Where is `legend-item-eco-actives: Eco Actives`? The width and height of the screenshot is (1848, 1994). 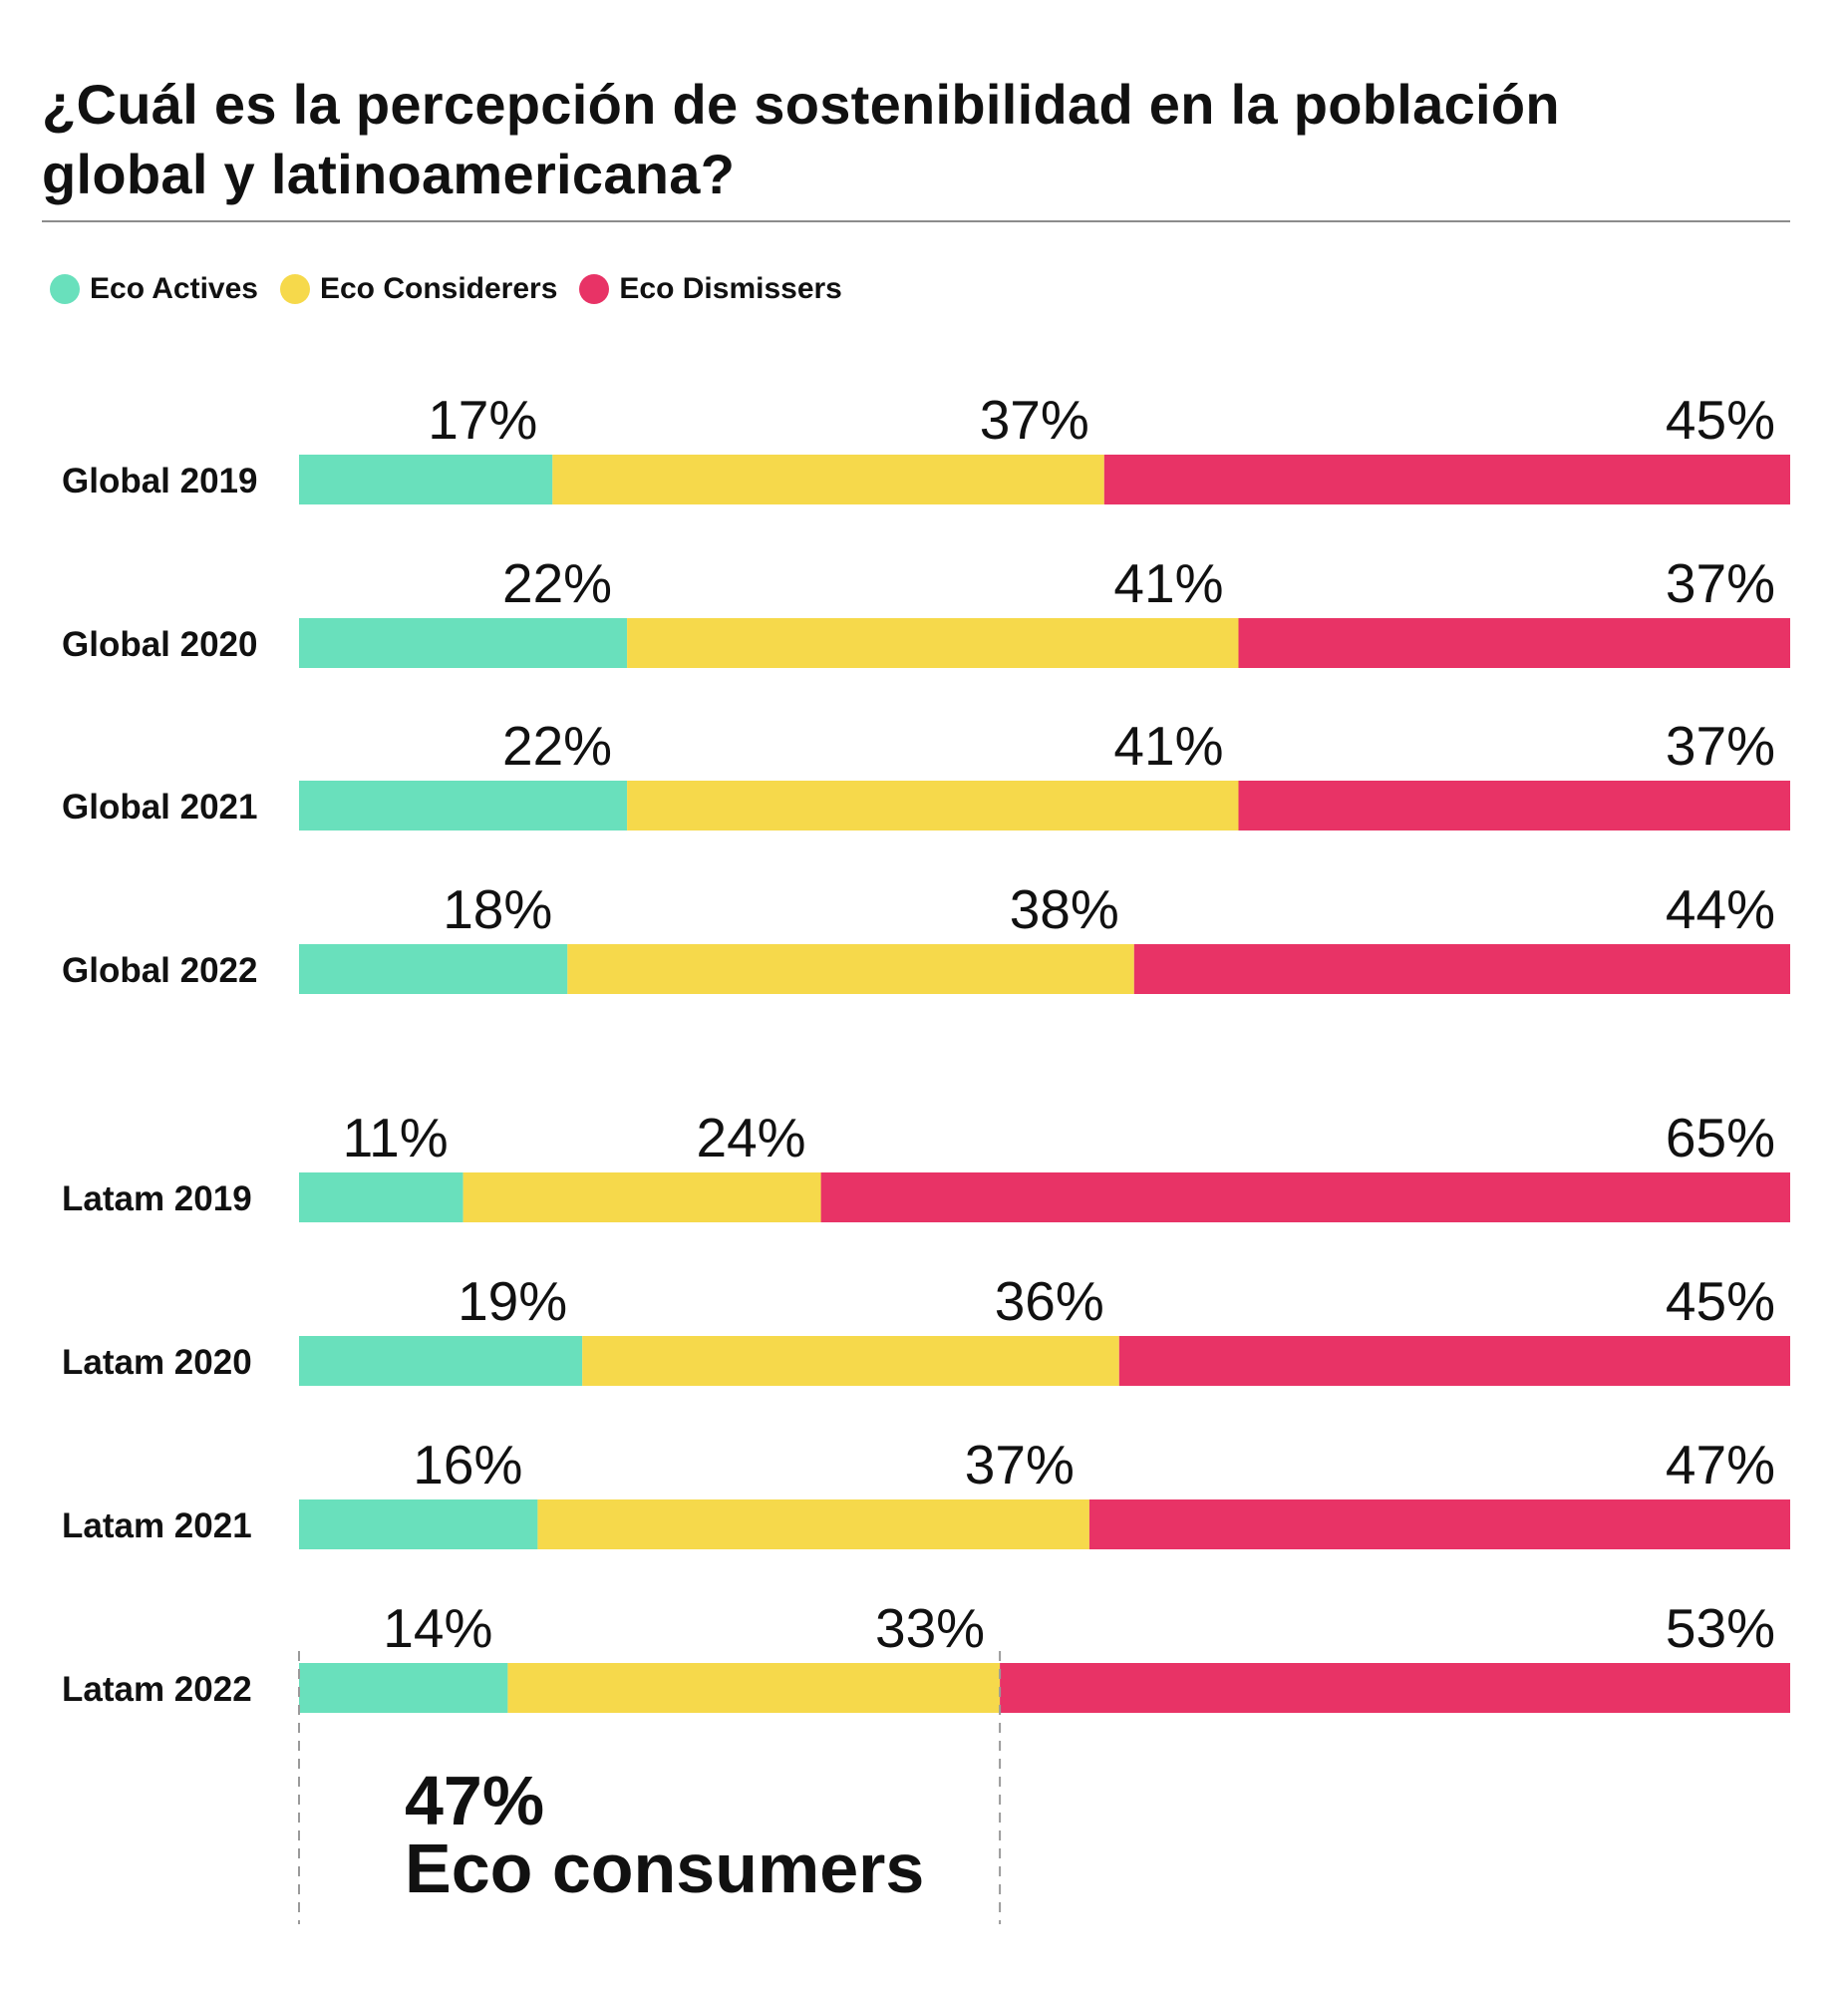
legend-item-eco-actives: Eco Actives is located at coordinates (154, 289).